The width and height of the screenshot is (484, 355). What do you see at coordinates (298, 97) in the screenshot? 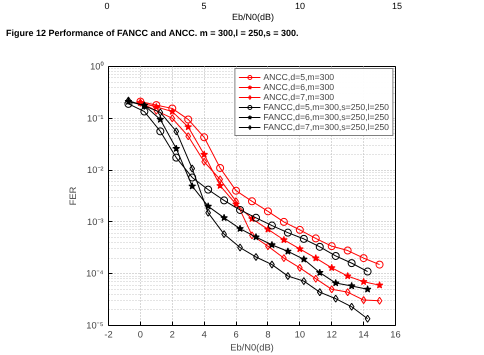
I see `legend-label: ANCC,d=7,m=300` at bounding box center [298, 97].